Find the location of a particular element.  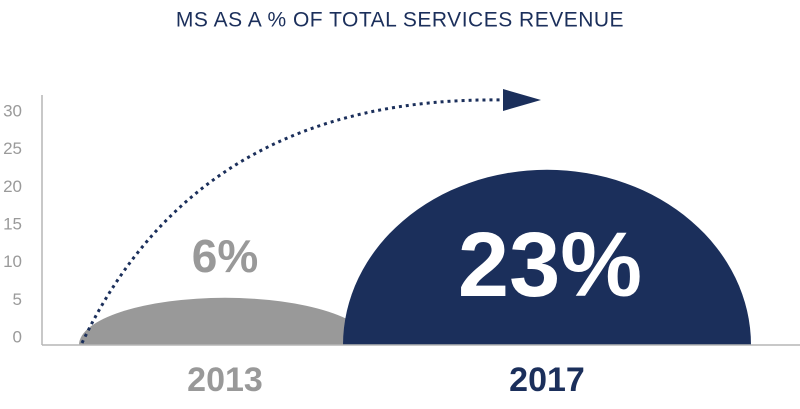

y-tick-label: 25 is located at coordinates (12, 148).